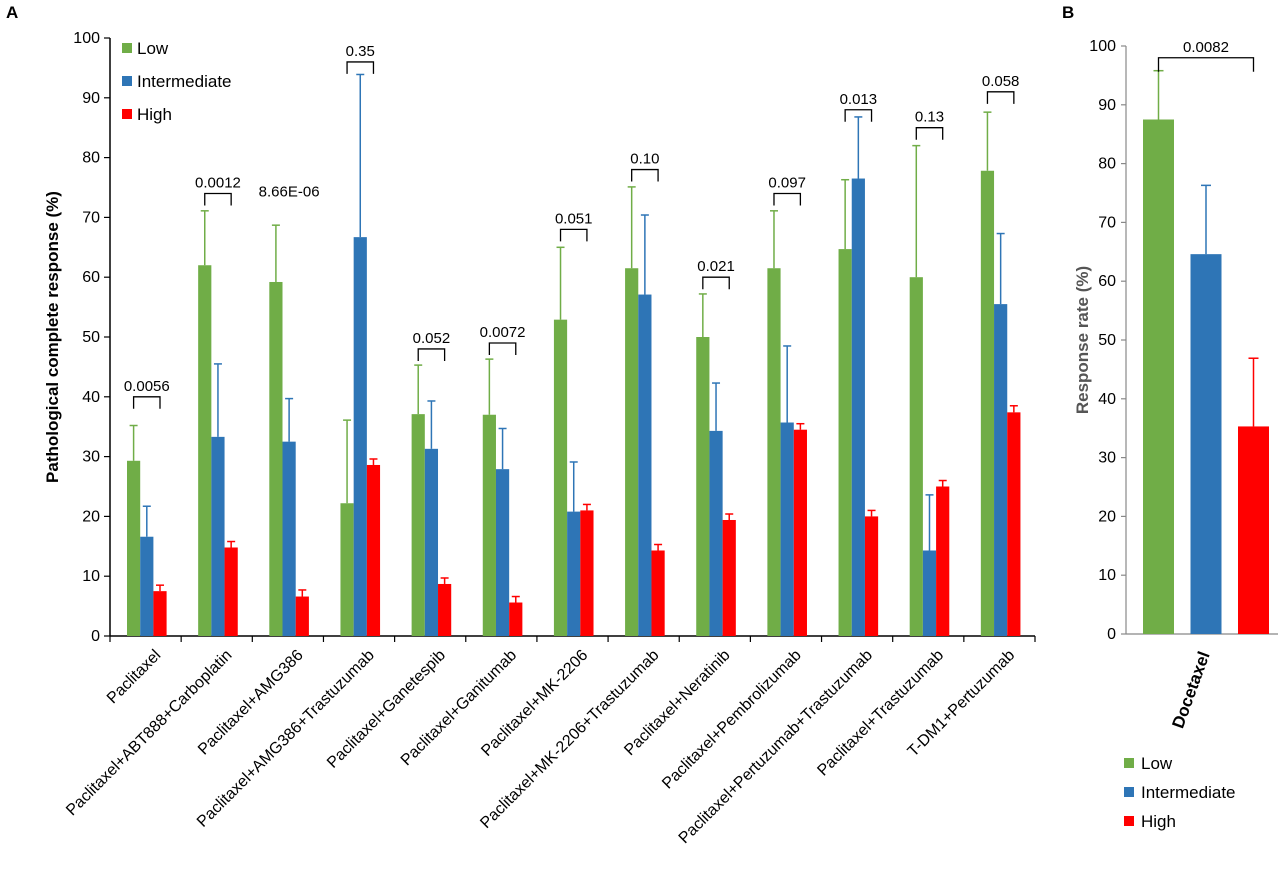  What do you see at coordinates (1107, 164) in the screenshot?
I see `y-tick-label-b: 80` at bounding box center [1107, 164].